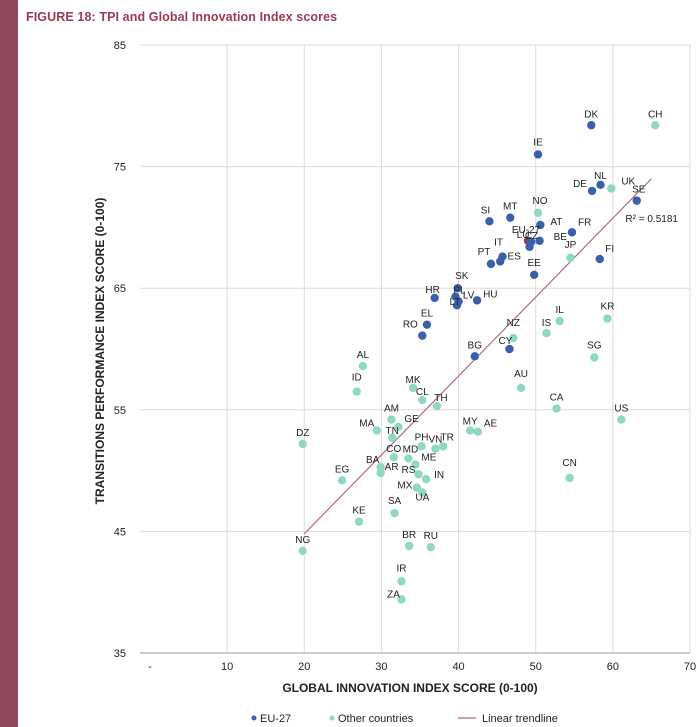 This screenshot has width=700, height=727. Describe the element at coordinates (432, 290) in the screenshot. I see `point-label-hr: HR` at that location.